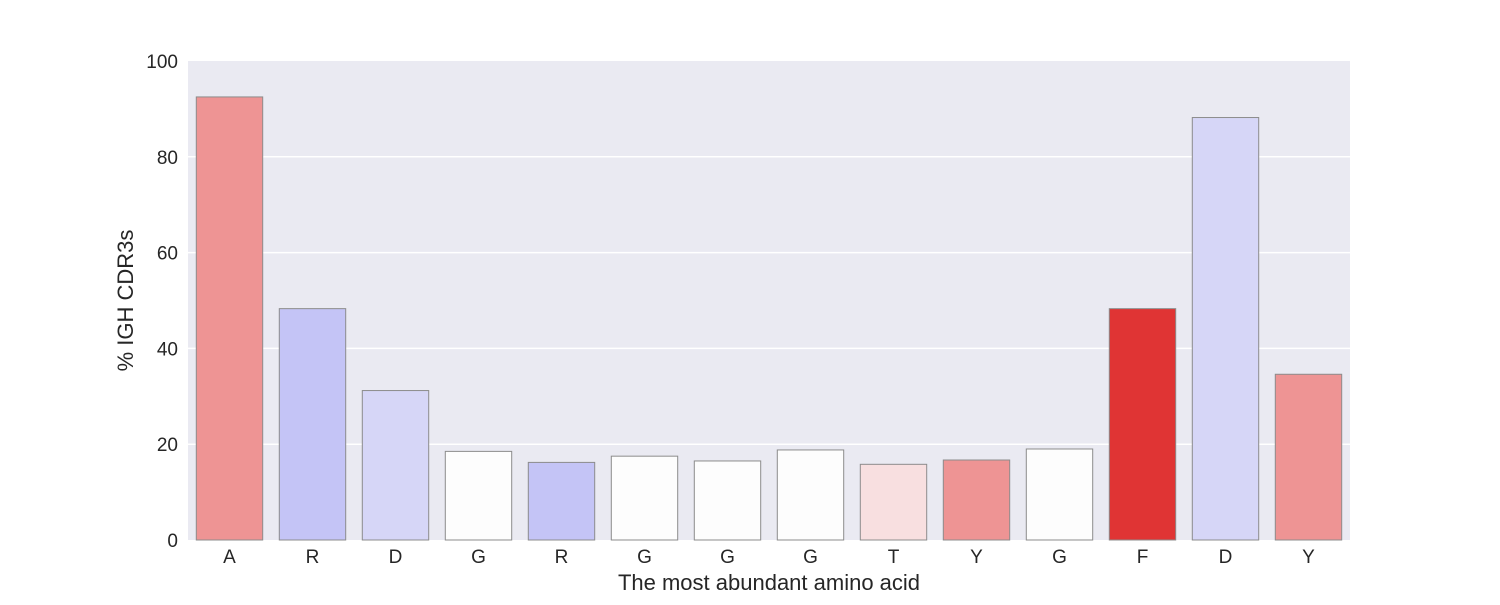  I want to click on y-tick-label: 60, so click(167, 254).